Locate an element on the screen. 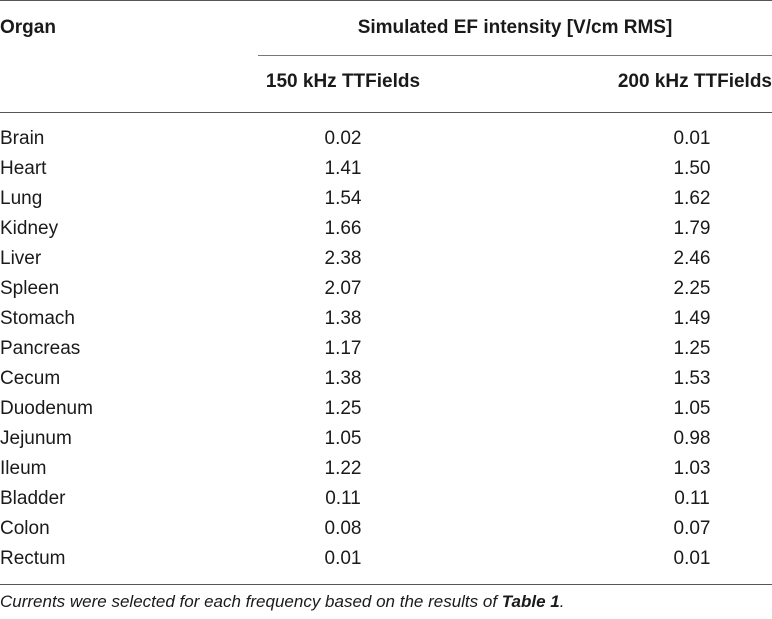  organ-cell: Bladder is located at coordinates (33, 498).